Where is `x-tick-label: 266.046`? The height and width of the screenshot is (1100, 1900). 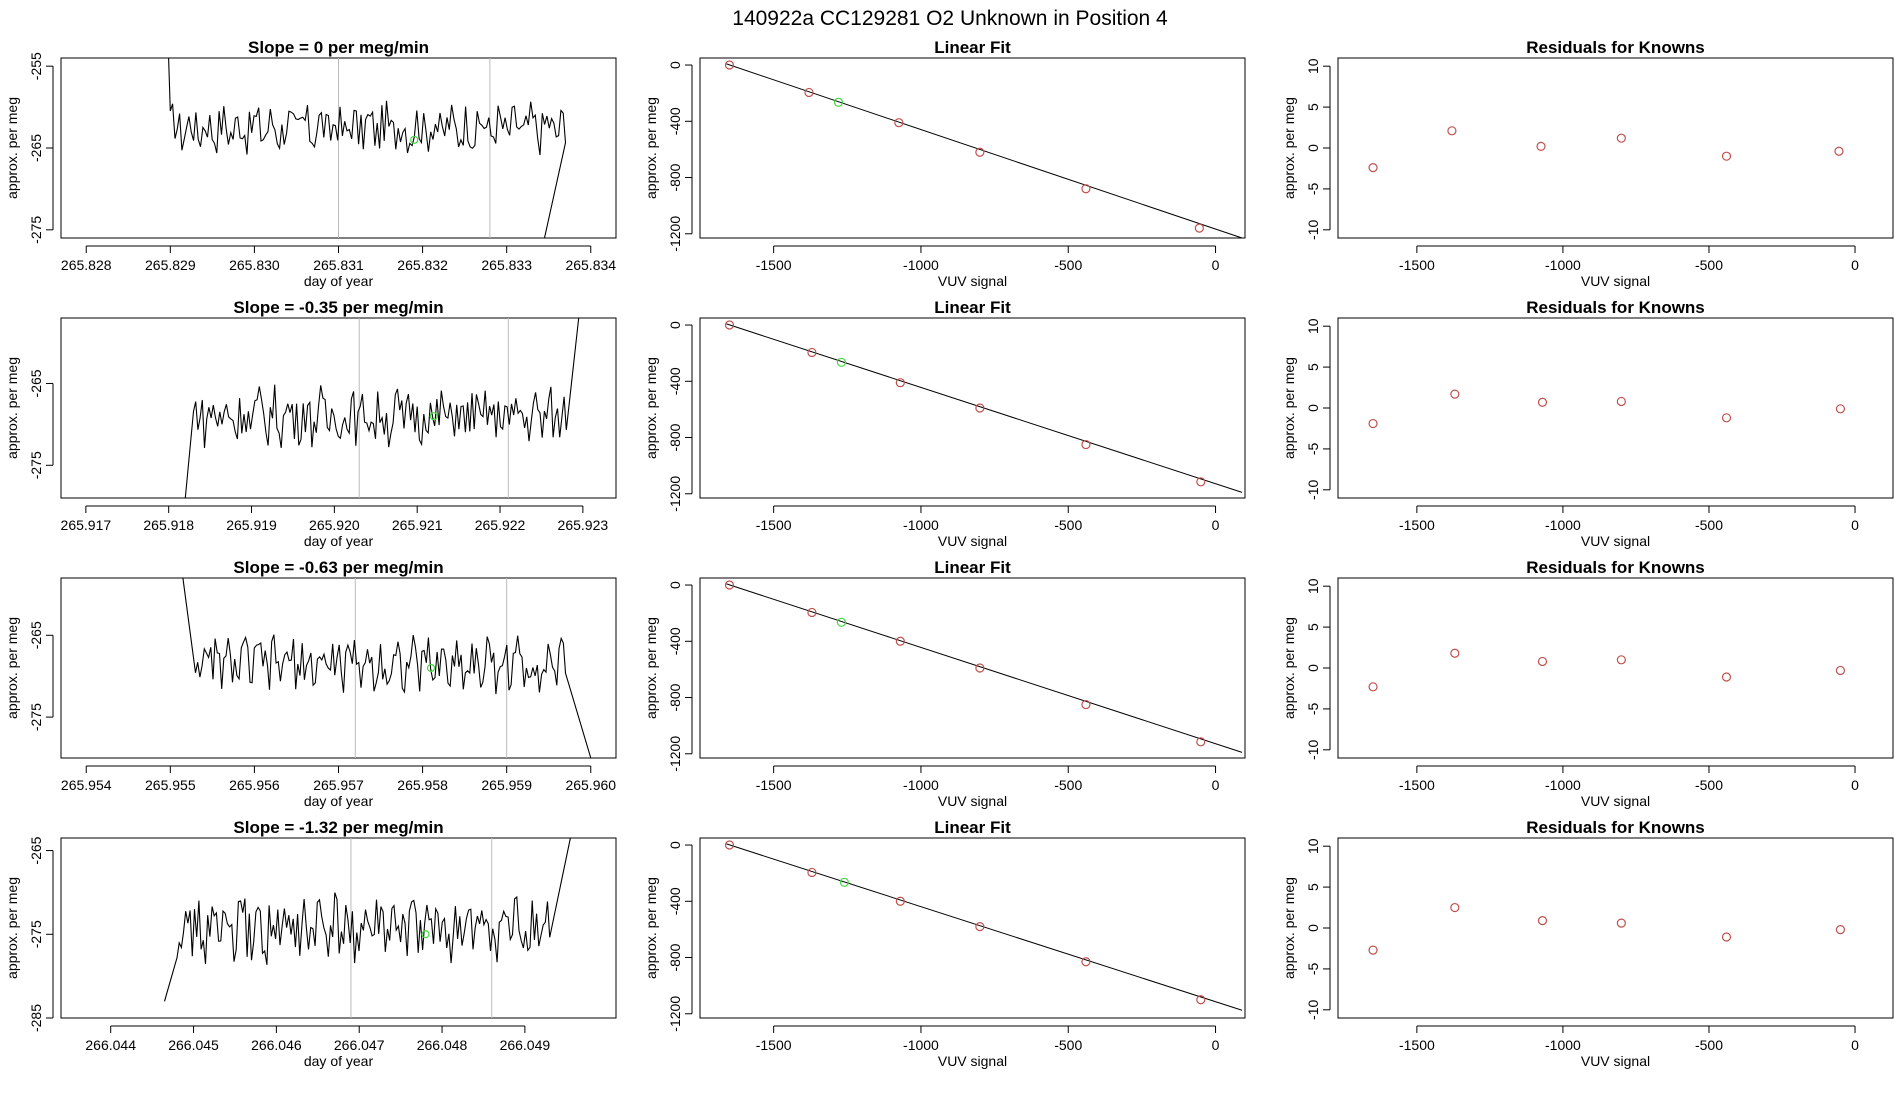 x-tick-label: 266.046 is located at coordinates (276, 1045).